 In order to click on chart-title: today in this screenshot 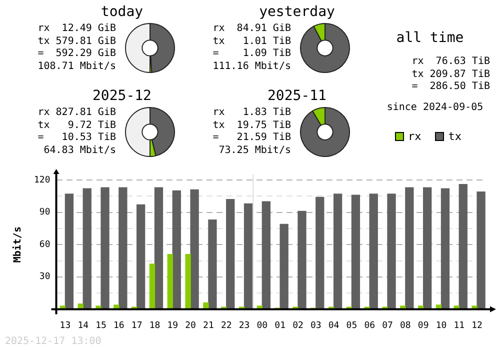, I will do `click(122, 12)`.